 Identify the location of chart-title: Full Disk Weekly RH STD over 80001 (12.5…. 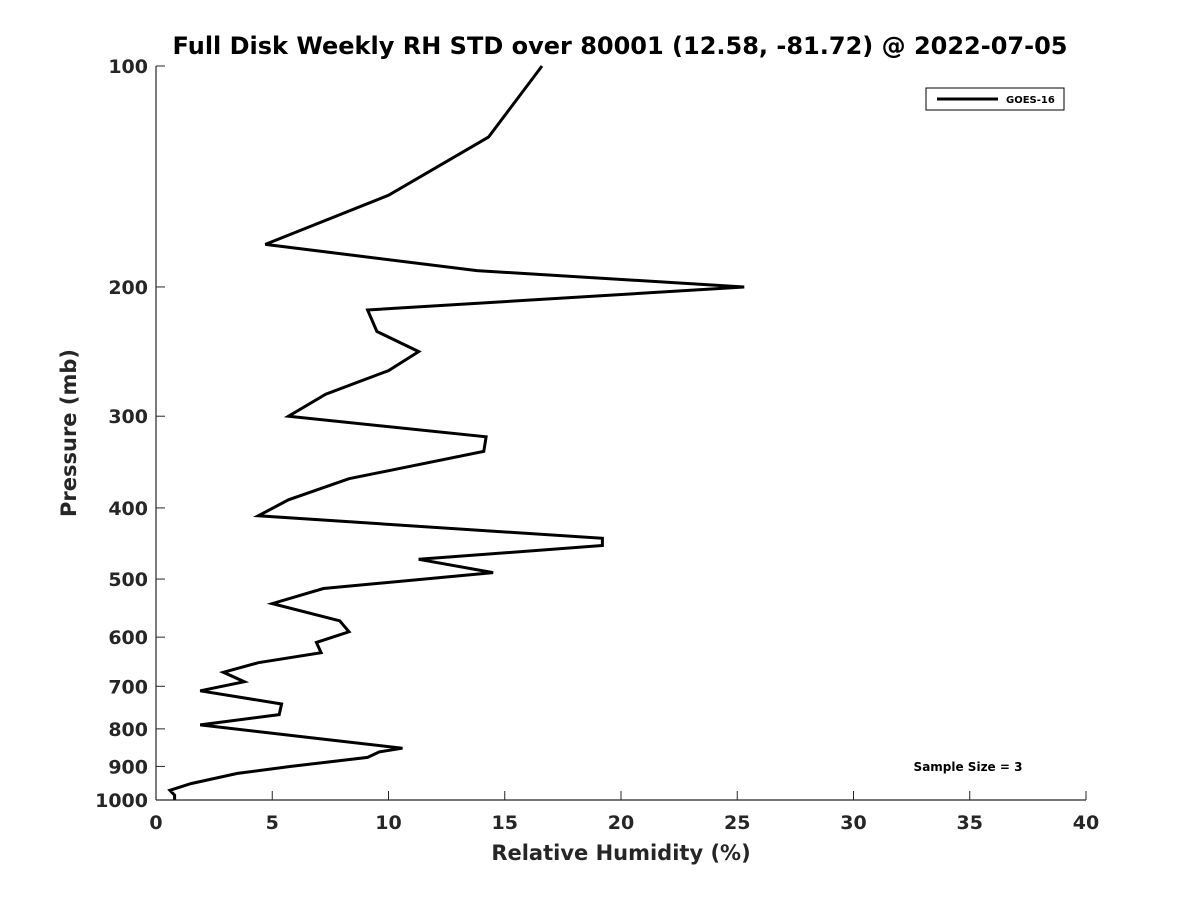
(620, 46).